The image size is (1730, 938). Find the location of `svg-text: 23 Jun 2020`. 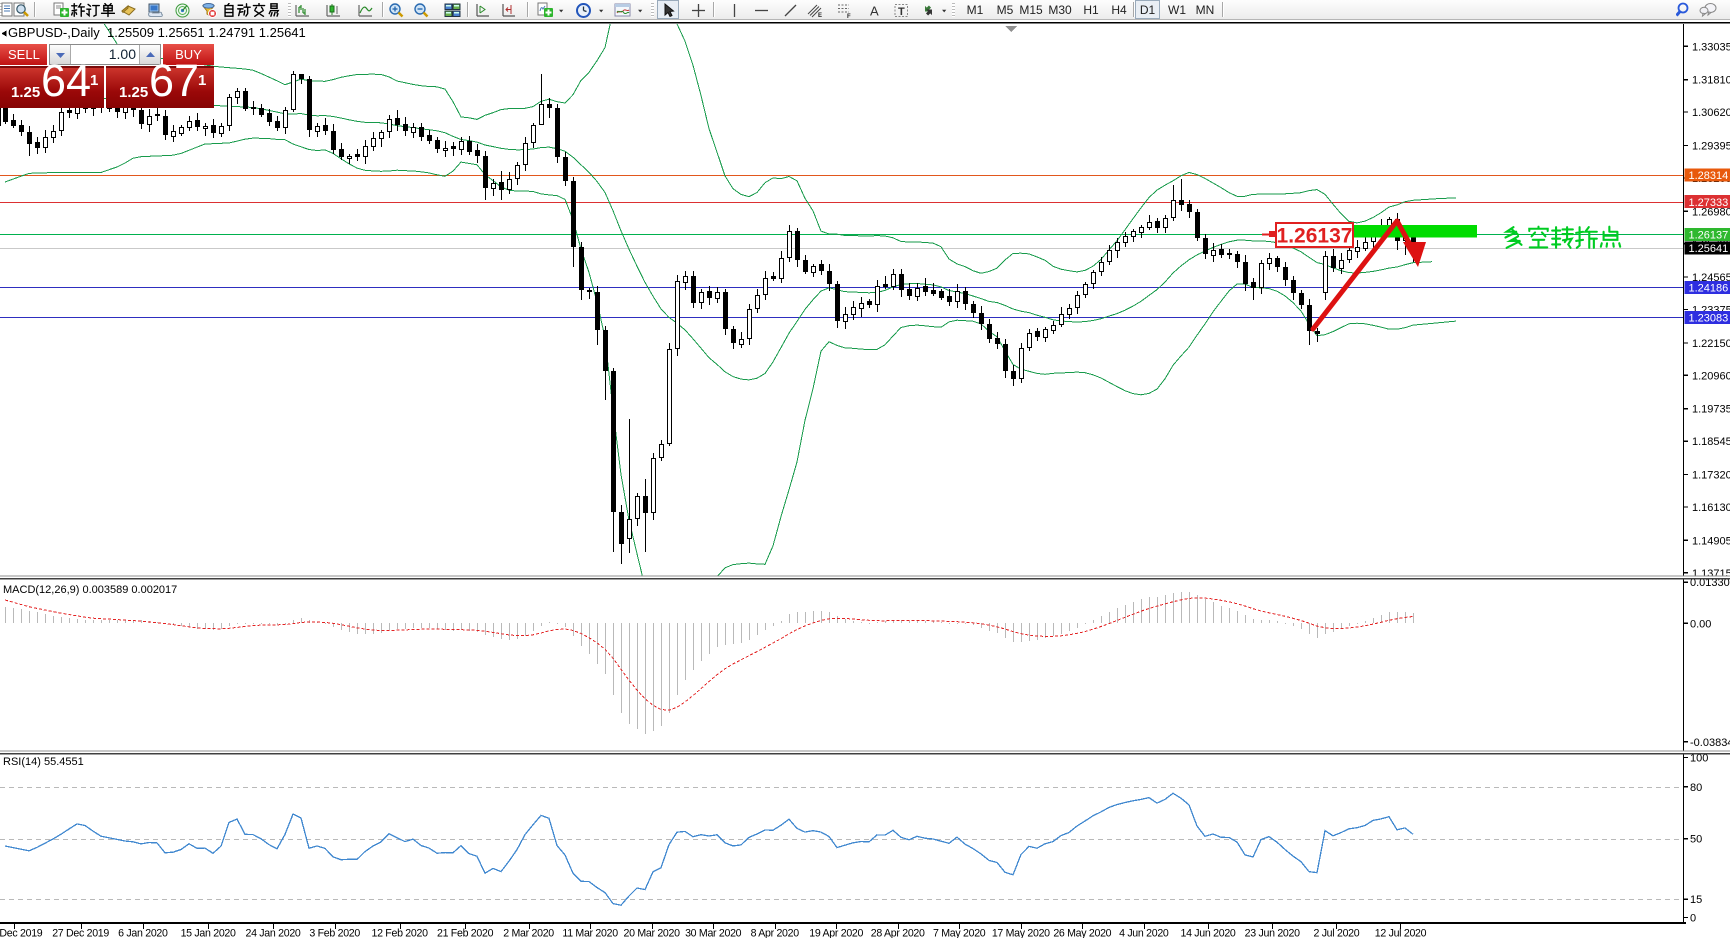

svg-text: 23 Jun 2020 is located at coordinates (1272, 933).